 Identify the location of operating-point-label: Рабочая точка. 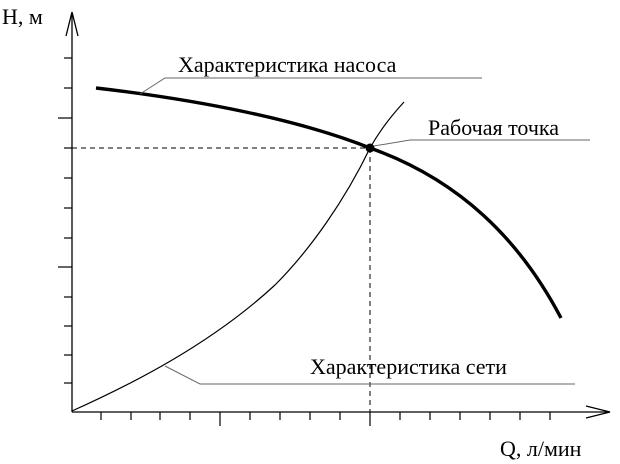
(493, 127).